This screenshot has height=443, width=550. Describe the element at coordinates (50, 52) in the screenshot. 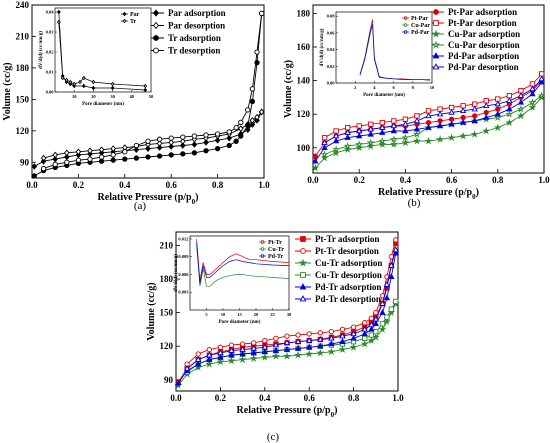

I see `inset-y-tick-label: 0.02` at that location.